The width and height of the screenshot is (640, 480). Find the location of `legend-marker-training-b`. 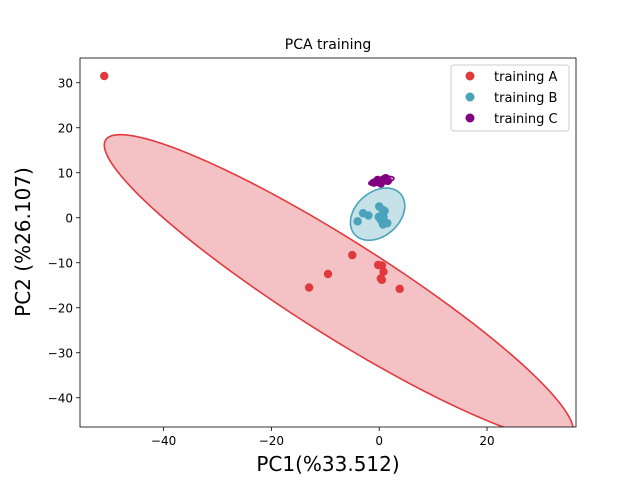

legend-marker-training-b is located at coordinates (470, 97).